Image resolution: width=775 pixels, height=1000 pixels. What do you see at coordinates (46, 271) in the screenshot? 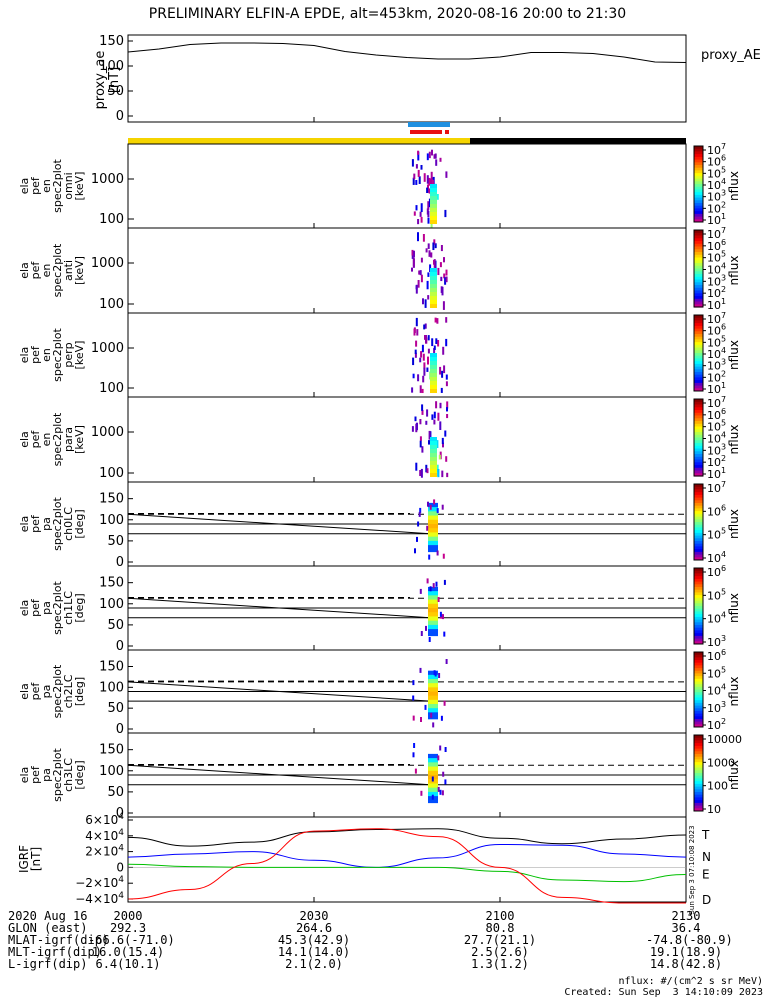
I see `panel-2-ylabel-line: en` at bounding box center [46, 271].